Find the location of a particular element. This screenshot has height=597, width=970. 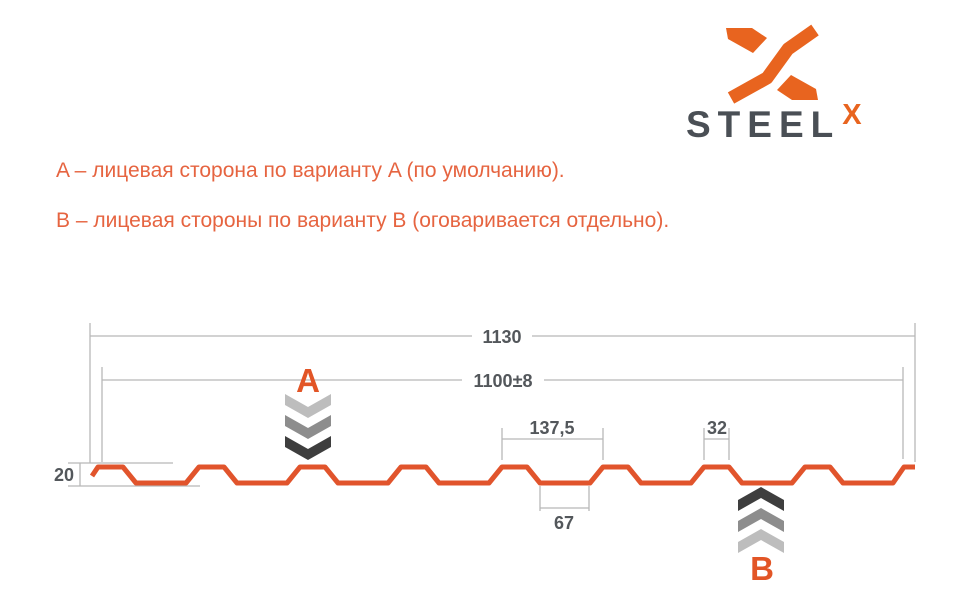

variant-a-marker: A is located at coordinates (308, 411).